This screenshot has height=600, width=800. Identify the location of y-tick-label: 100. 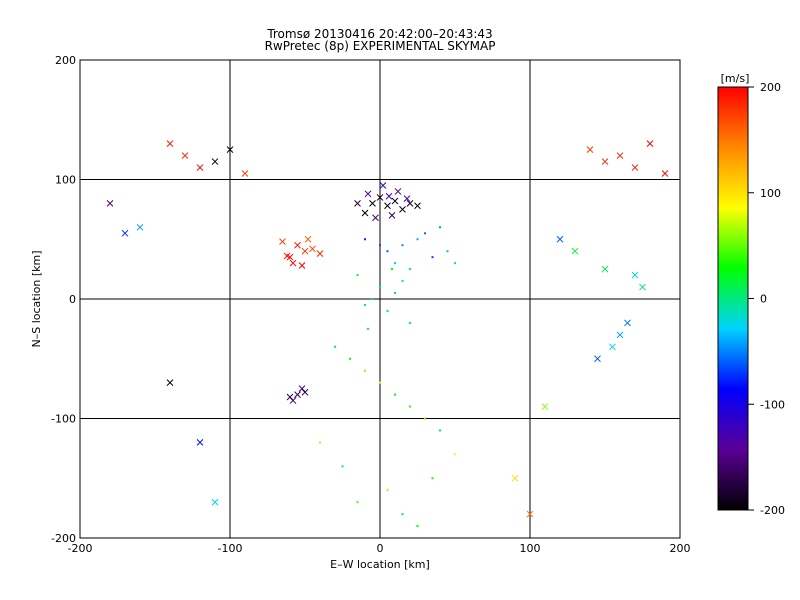
(65, 180).